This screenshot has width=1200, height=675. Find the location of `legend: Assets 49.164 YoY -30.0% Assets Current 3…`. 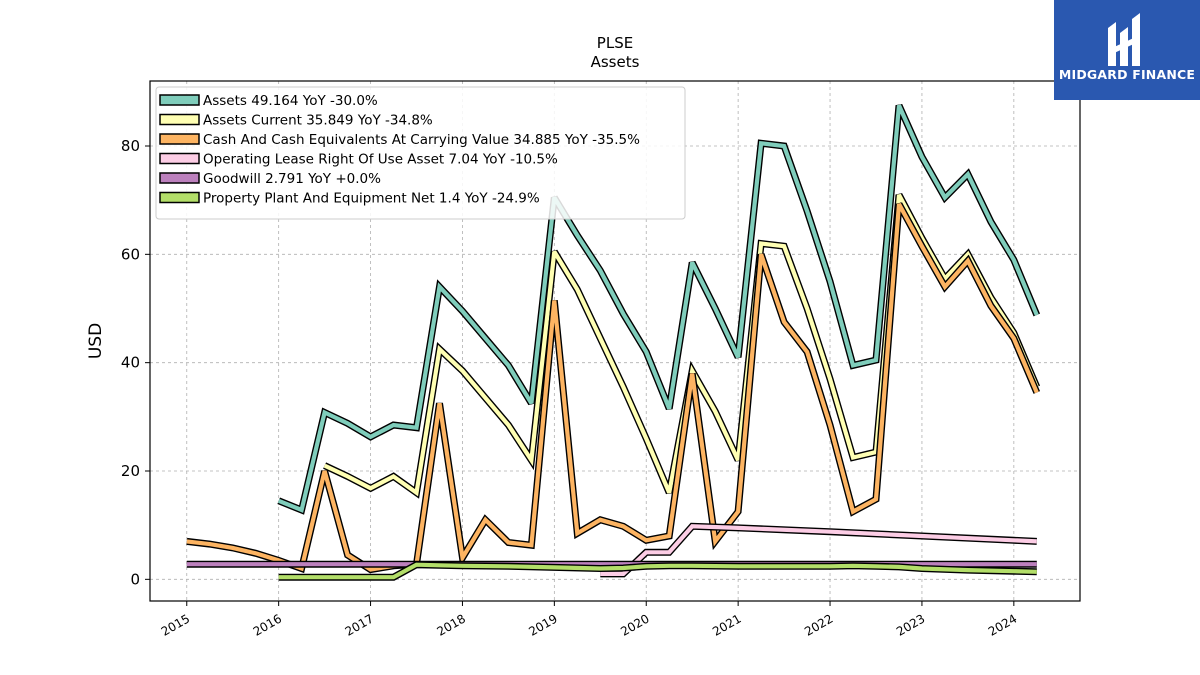

legend: Assets 49.164 YoY -30.0% Assets Current 3… is located at coordinates (420, 153).